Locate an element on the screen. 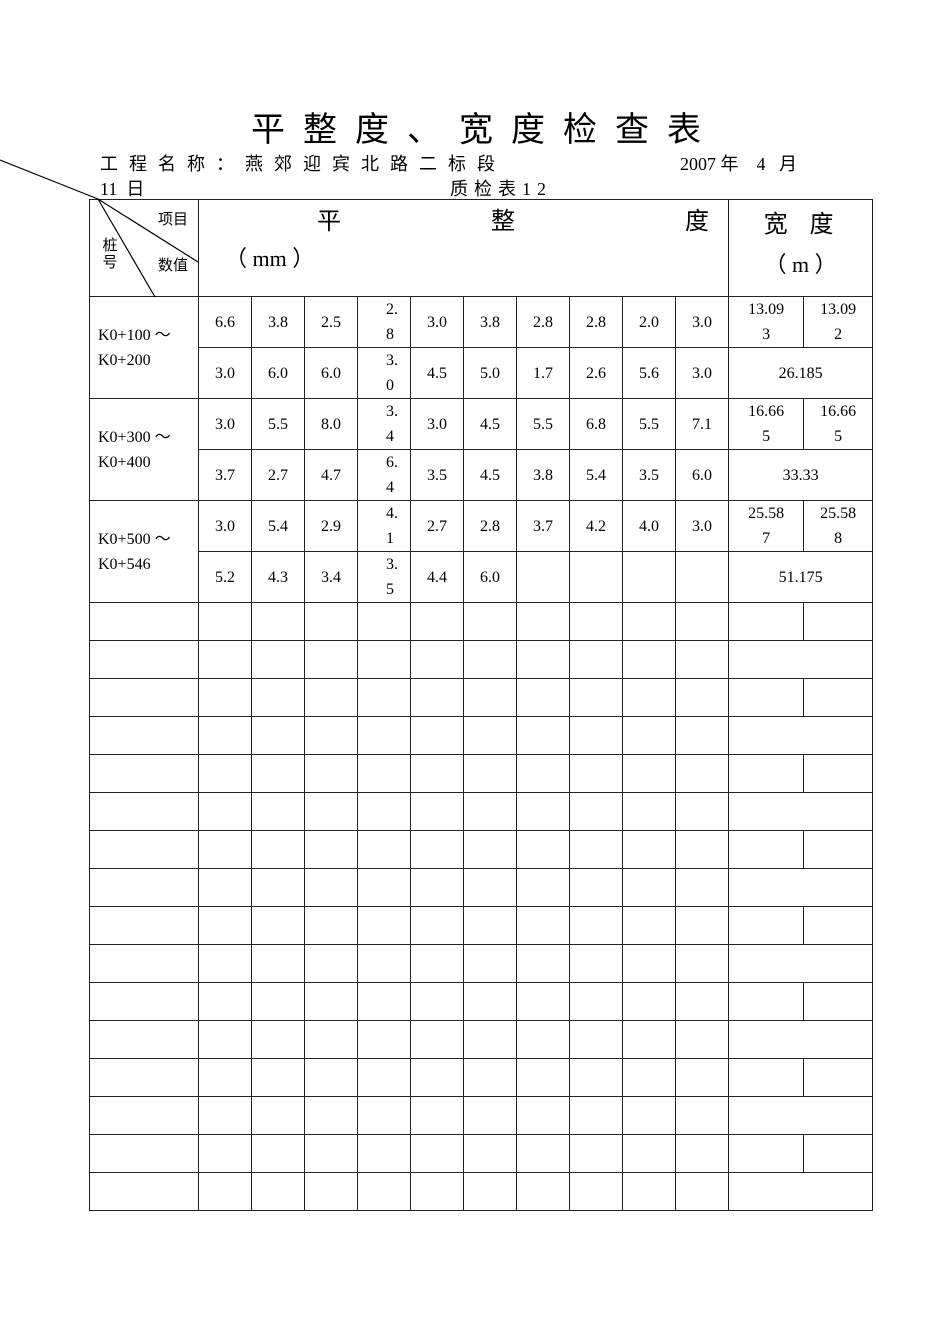  flatness-value: 5.6 is located at coordinates (649, 373).